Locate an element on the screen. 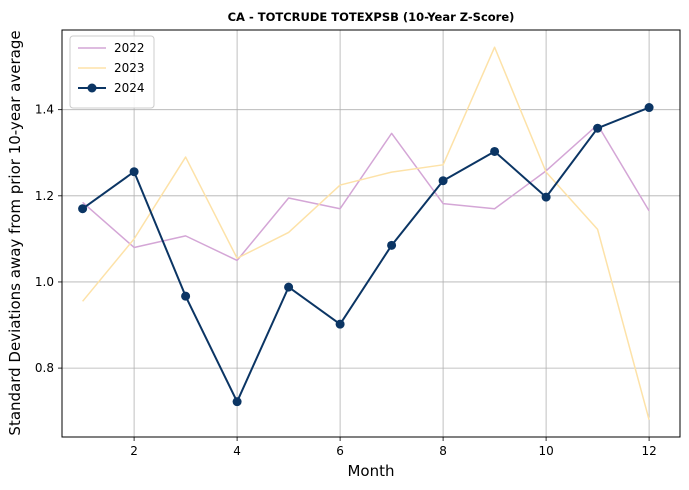 The image size is (689, 490). x-tick-label: 6 is located at coordinates (340, 451).